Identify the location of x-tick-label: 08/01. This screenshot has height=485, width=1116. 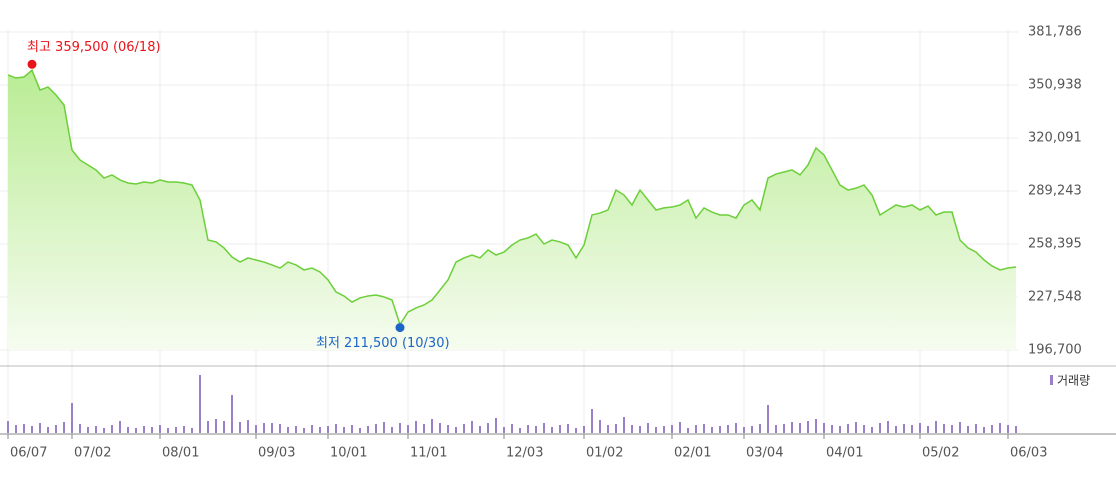
(180, 453).